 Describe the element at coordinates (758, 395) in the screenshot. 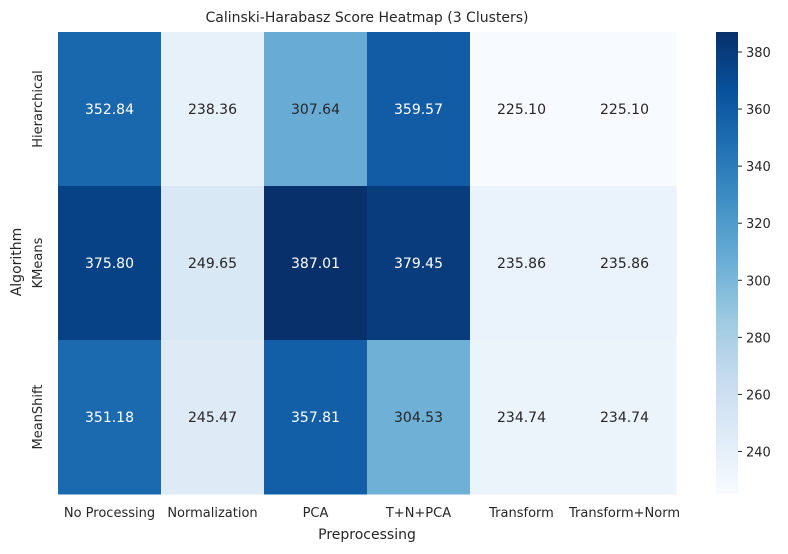

I see `colorbar-tick-label: 260` at that location.